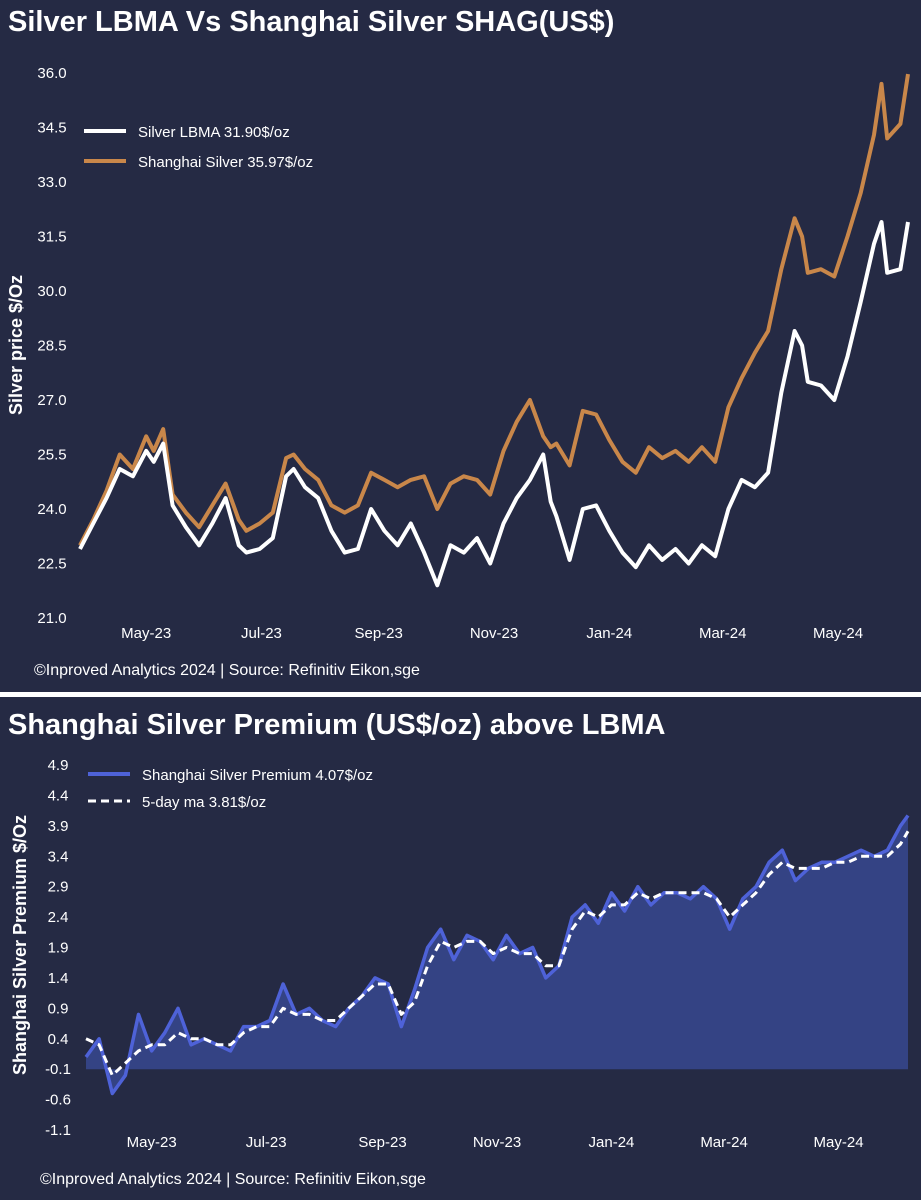  What do you see at coordinates (58, 1130) in the screenshot?
I see `y-tick-label: -1.1` at bounding box center [58, 1130].